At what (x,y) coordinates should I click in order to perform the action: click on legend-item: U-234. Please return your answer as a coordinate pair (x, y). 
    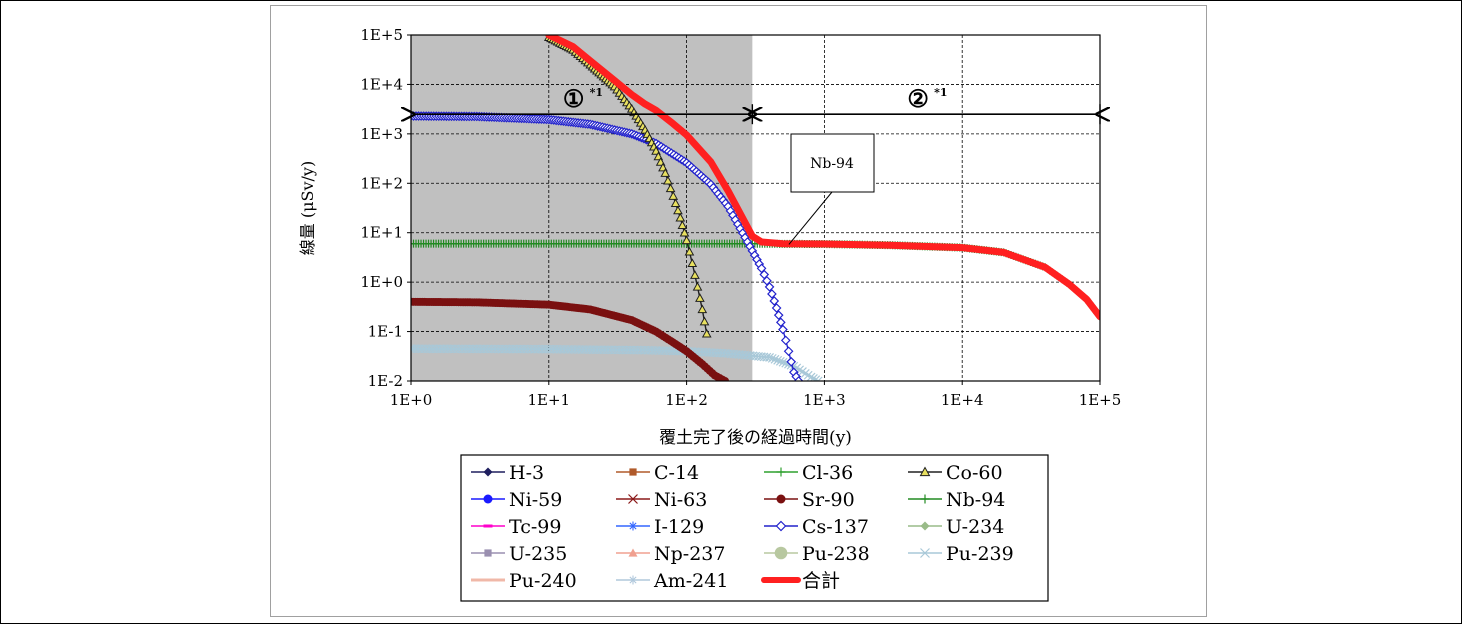
    Looking at the image, I should click on (956, 527).